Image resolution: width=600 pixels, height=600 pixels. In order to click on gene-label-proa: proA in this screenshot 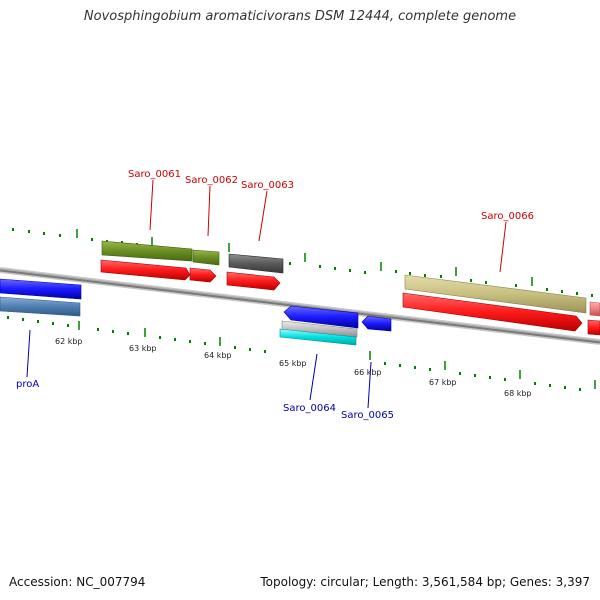, I will do `click(27, 384)`.